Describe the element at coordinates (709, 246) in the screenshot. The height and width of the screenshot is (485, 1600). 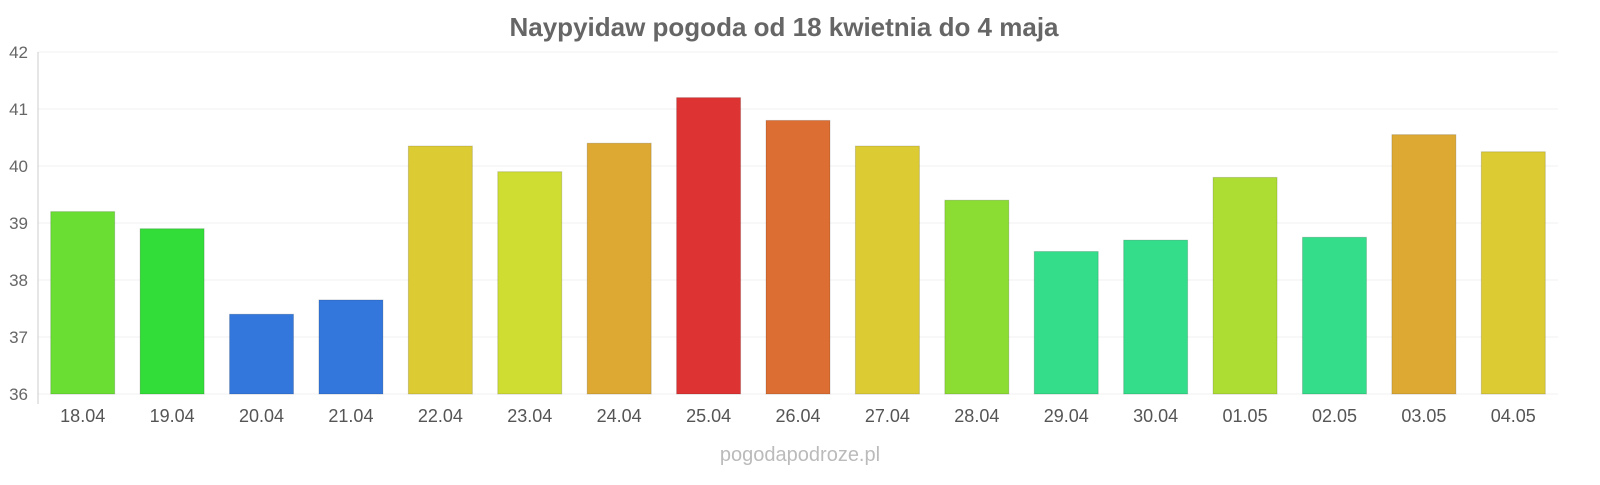
I see `bar-25.04` at that location.